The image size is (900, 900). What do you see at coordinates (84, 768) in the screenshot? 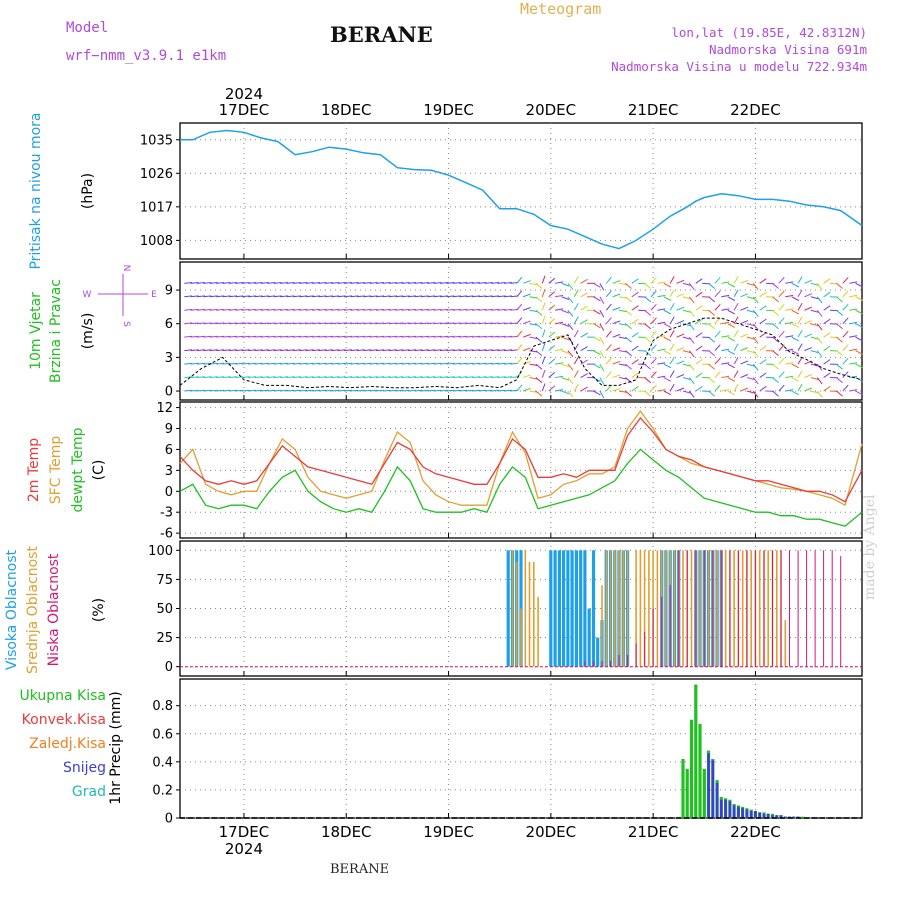
I see `legend-precip-3: Snijeg` at bounding box center [84, 768].